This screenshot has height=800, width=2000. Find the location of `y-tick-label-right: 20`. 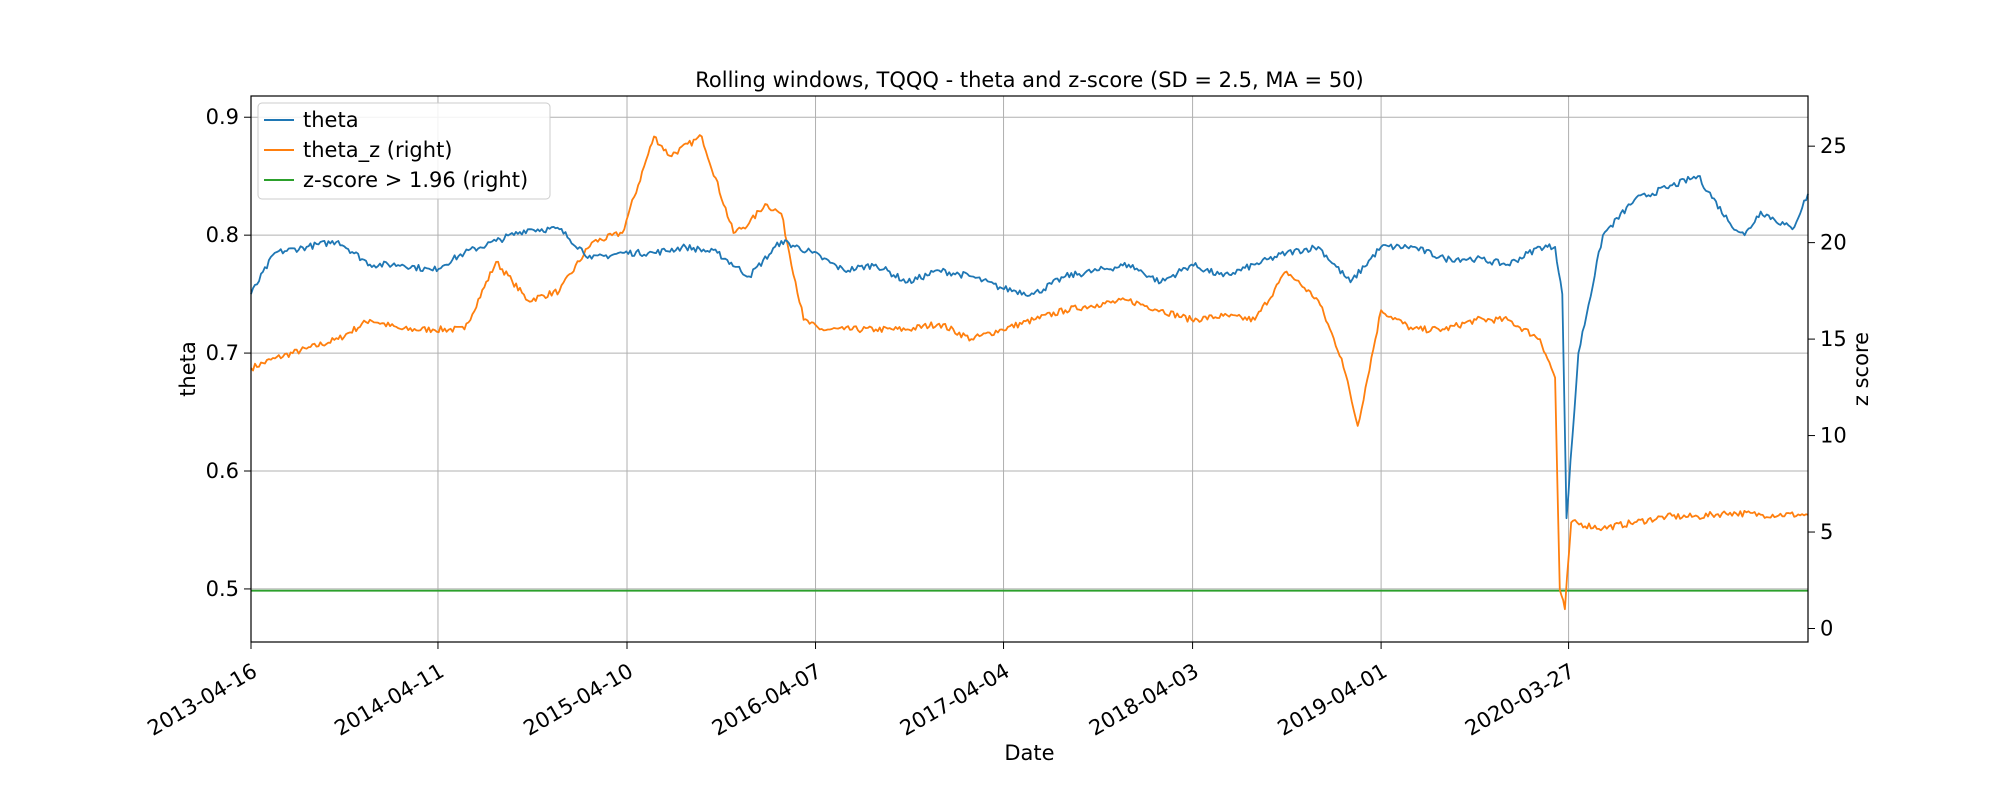

y-tick-label-right: 20 is located at coordinates (1833, 243).